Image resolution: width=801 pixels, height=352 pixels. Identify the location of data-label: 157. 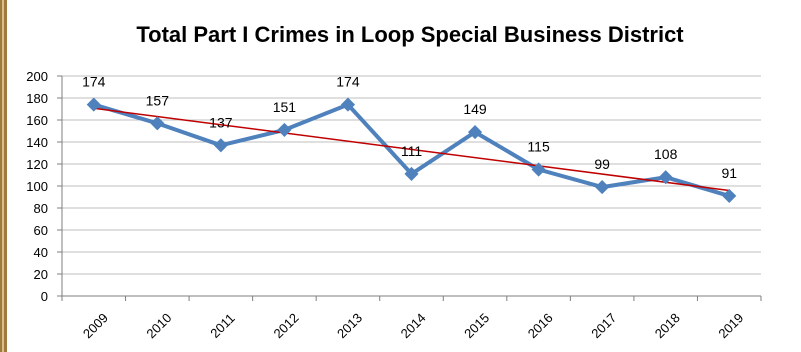
(158, 100).